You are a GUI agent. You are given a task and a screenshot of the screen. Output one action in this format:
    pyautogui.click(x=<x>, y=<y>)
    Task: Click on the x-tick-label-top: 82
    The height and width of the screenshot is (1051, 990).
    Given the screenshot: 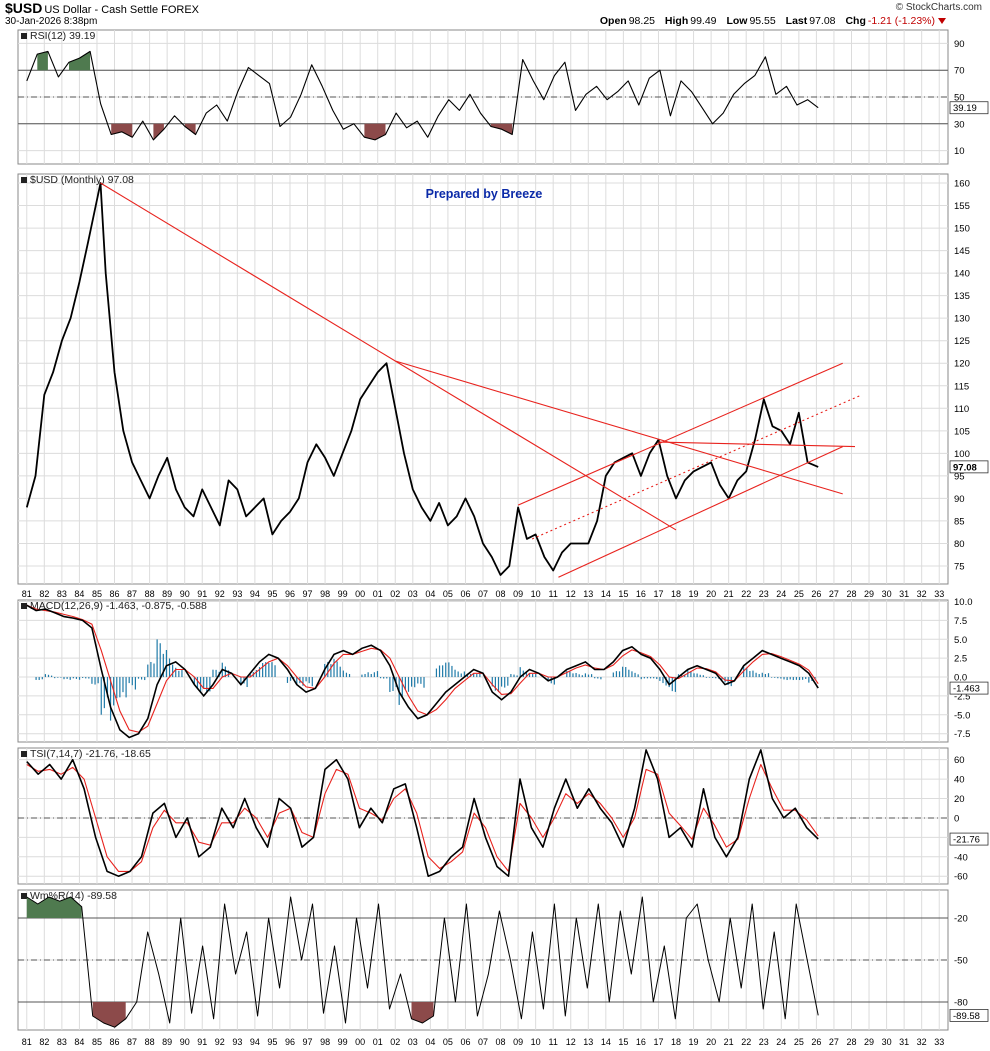 What is the action you would take?
    pyautogui.click(x=44, y=594)
    